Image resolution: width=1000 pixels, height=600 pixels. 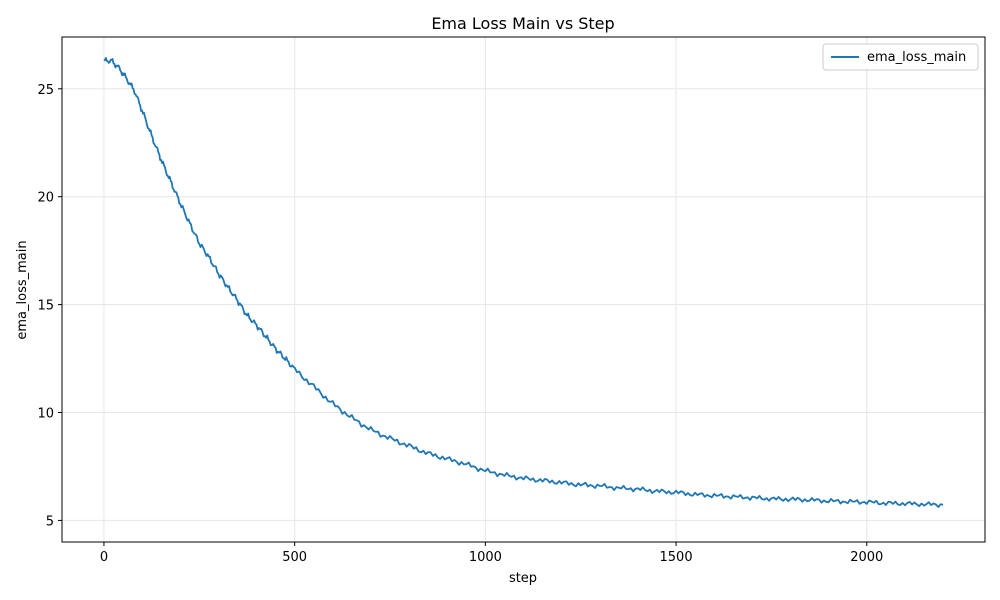 I want to click on chart-title: Ema Loss Main vs Step, so click(x=522, y=23).